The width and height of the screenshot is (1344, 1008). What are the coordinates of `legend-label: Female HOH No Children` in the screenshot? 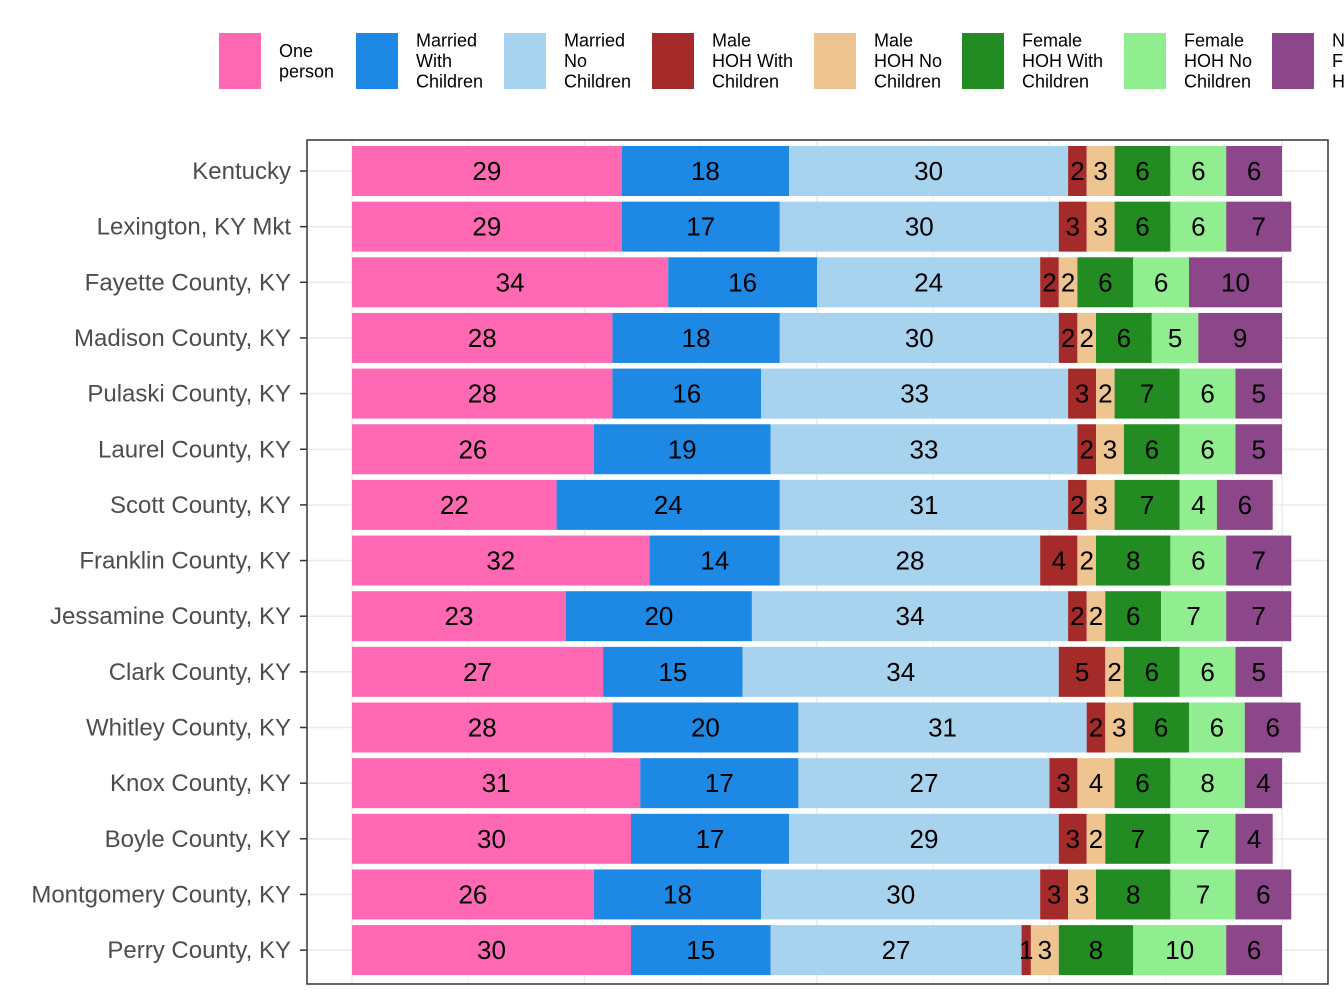 It's located at (1218, 61).